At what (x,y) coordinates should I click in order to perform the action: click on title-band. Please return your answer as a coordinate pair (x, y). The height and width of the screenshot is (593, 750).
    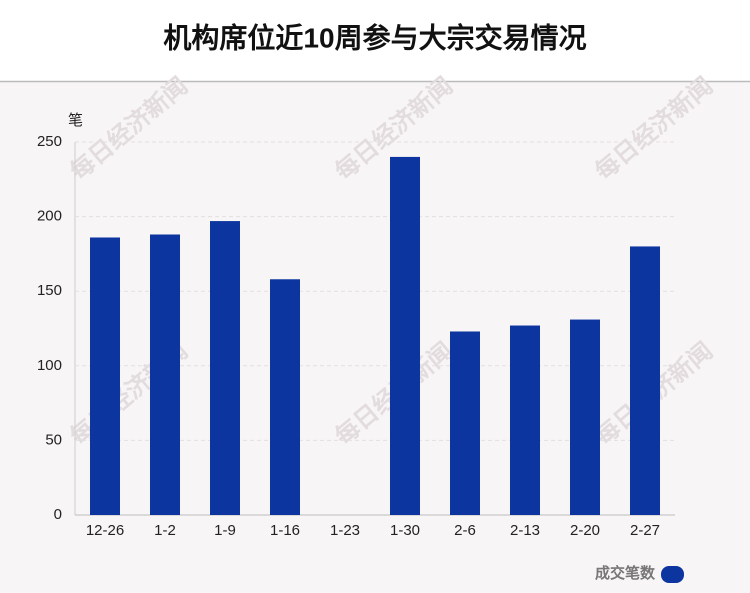
    Looking at the image, I should click on (375, 40).